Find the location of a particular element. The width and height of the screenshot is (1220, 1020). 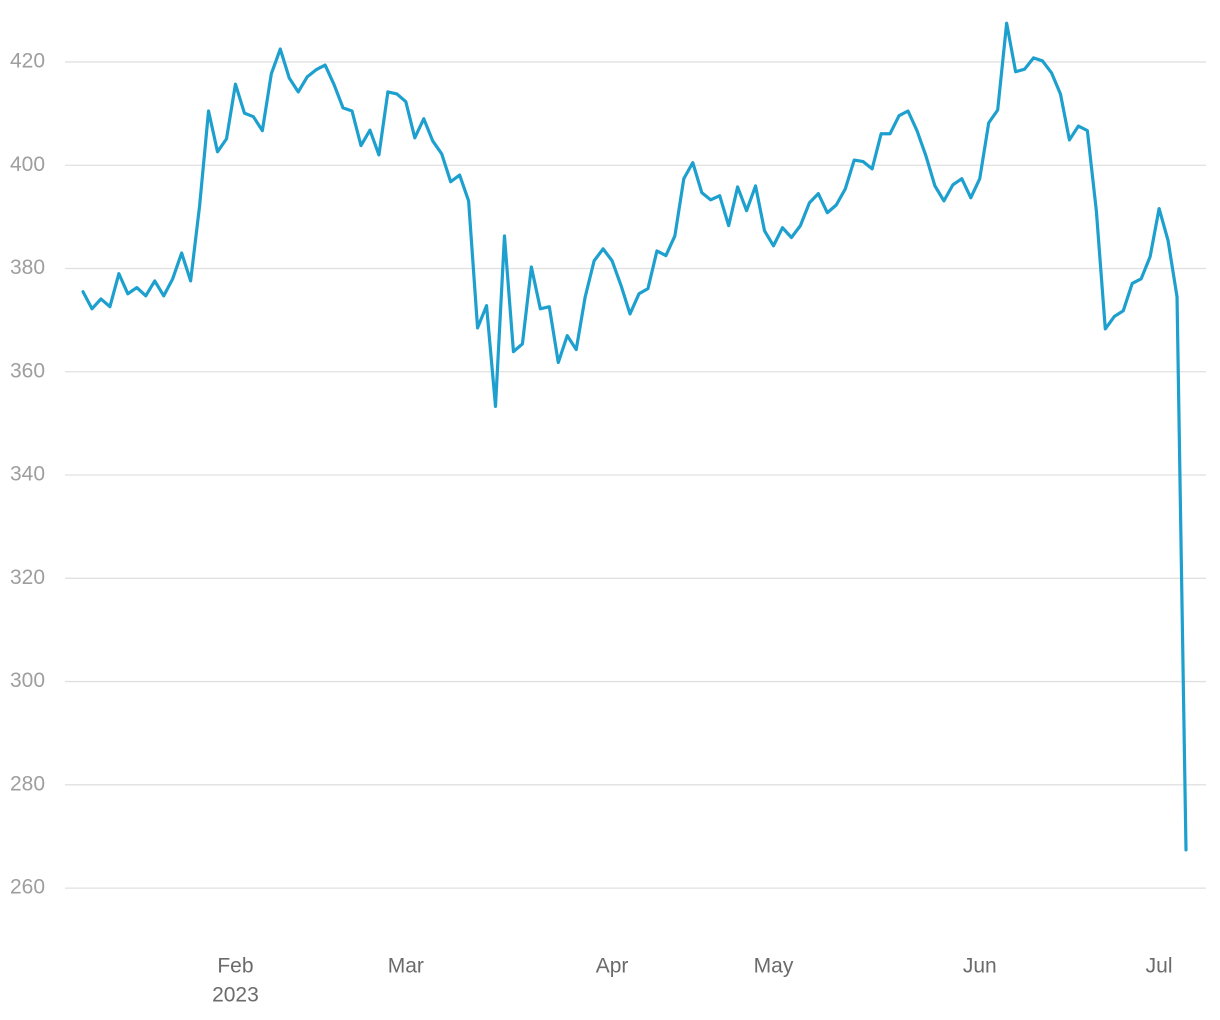

x-tick-label: Feb is located at coordinates (235, 966).